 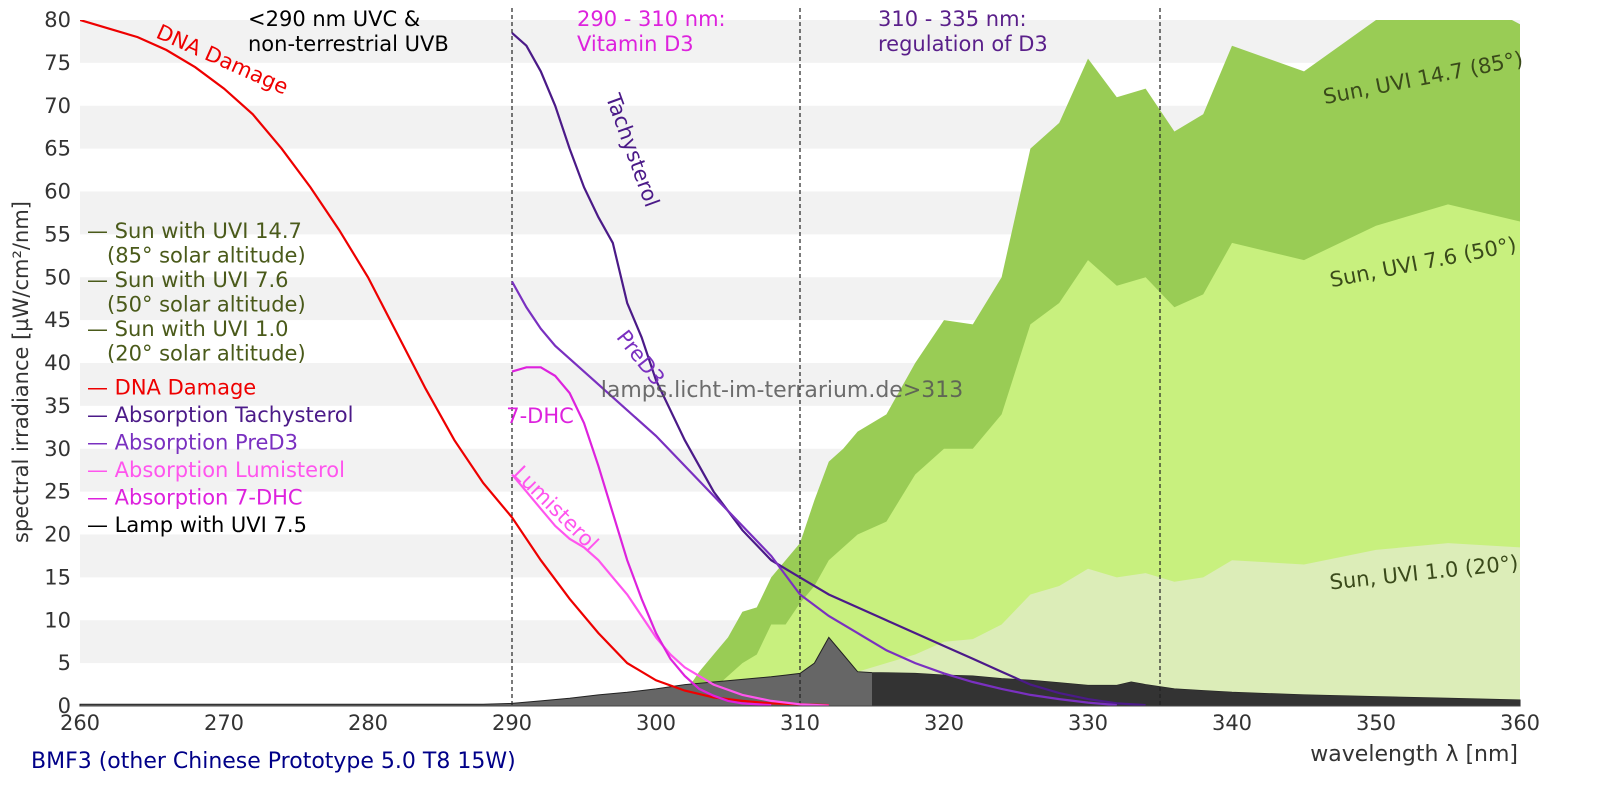 What do you see at coordinates (57, 620) in the screenshot?
I see `y-tick-label: 10` at bounding box center [57, 620].